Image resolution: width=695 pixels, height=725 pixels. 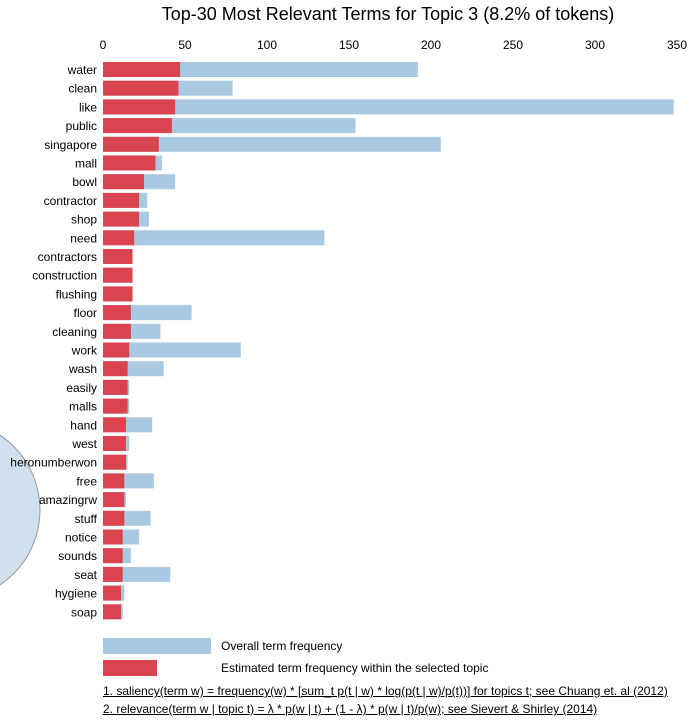 I want to click on bar-topic-wash, so click(x=115, y=369).